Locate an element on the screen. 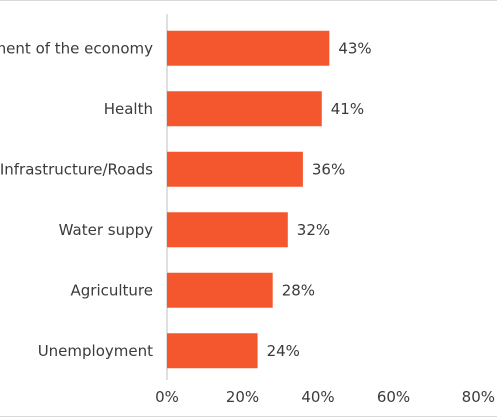 The height and width of the screenshot is (418, 497). x-tick-label-4: 80% is located at coordinates (478, 397).